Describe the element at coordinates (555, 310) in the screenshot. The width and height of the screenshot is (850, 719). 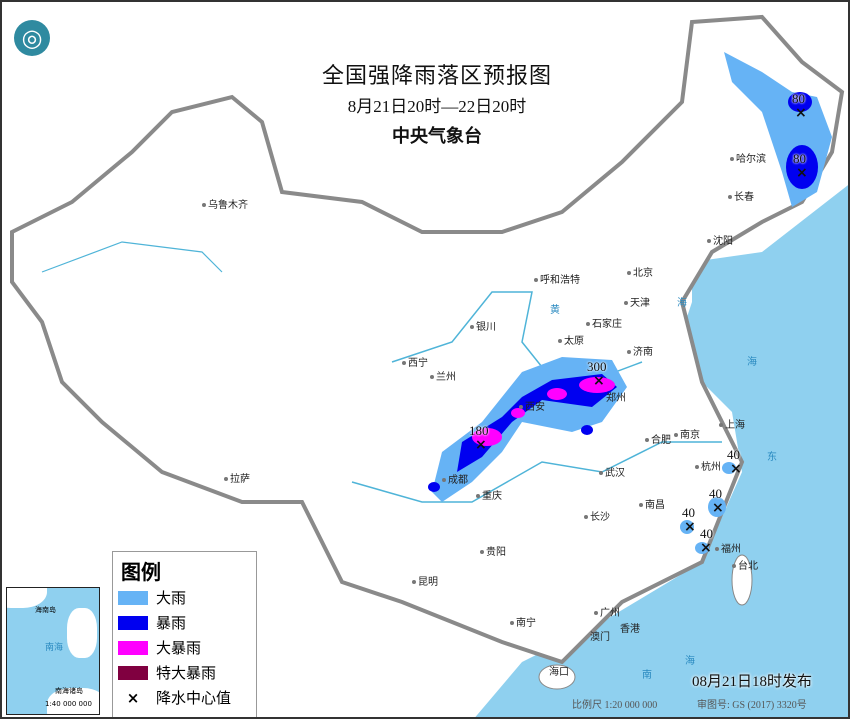
I see `river-label: 黄` at that location.